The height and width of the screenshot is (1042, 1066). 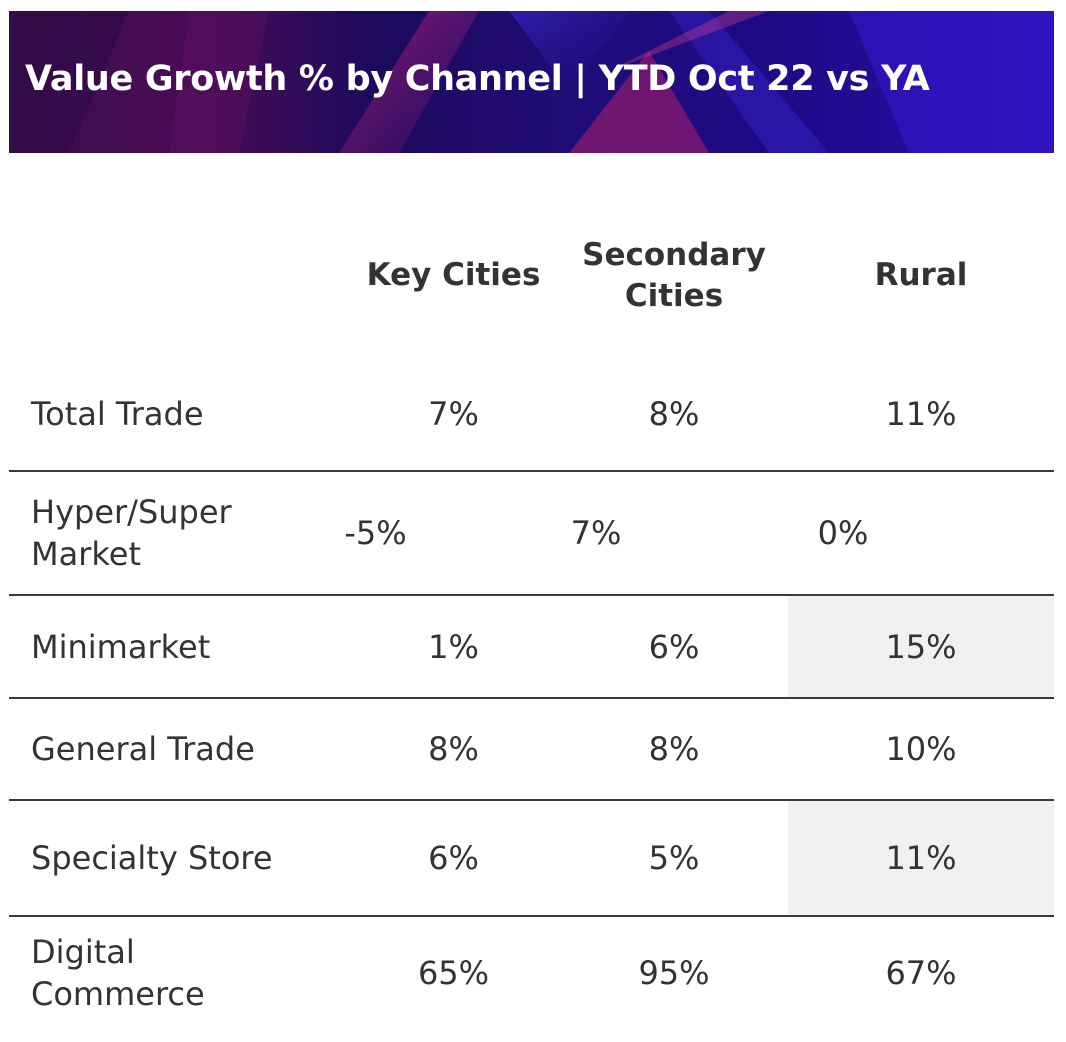 What do you see at coordinates (531, 973) in the screenshot?
I see `table-row: Digital Commerce 65% 95% 67%` at bounding box center [531, 973].